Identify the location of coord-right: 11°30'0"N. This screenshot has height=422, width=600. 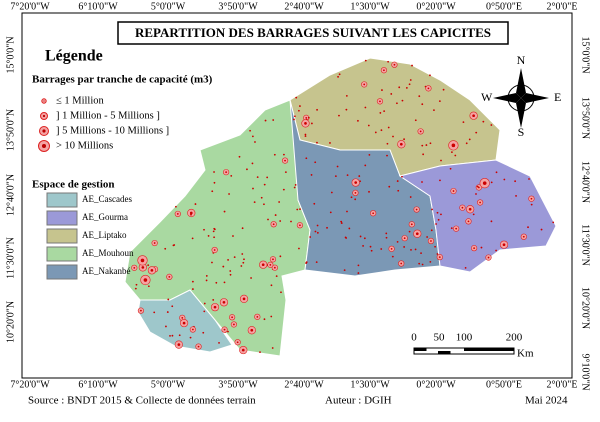
(585, 245).